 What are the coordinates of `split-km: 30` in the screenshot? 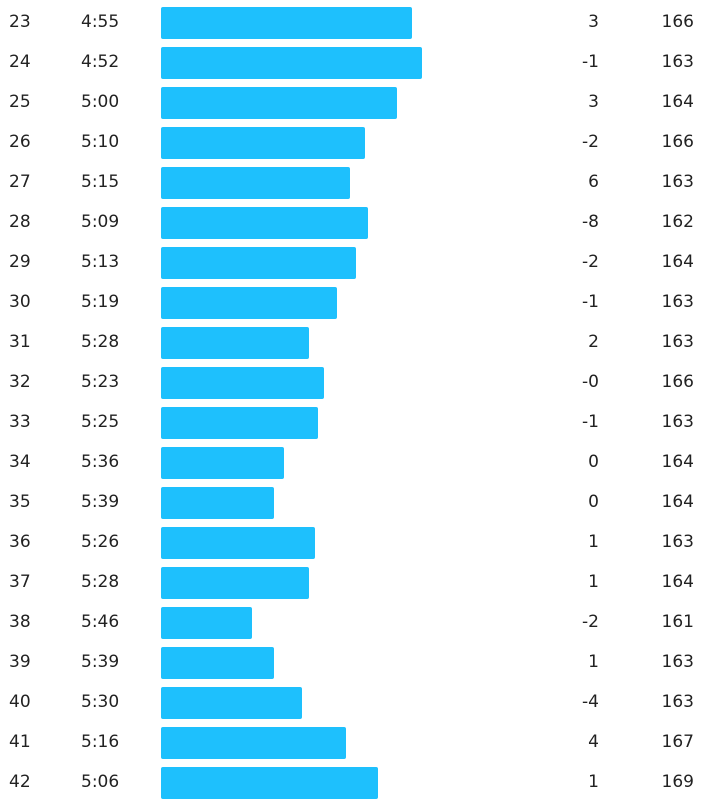 It's located at (20, 302).